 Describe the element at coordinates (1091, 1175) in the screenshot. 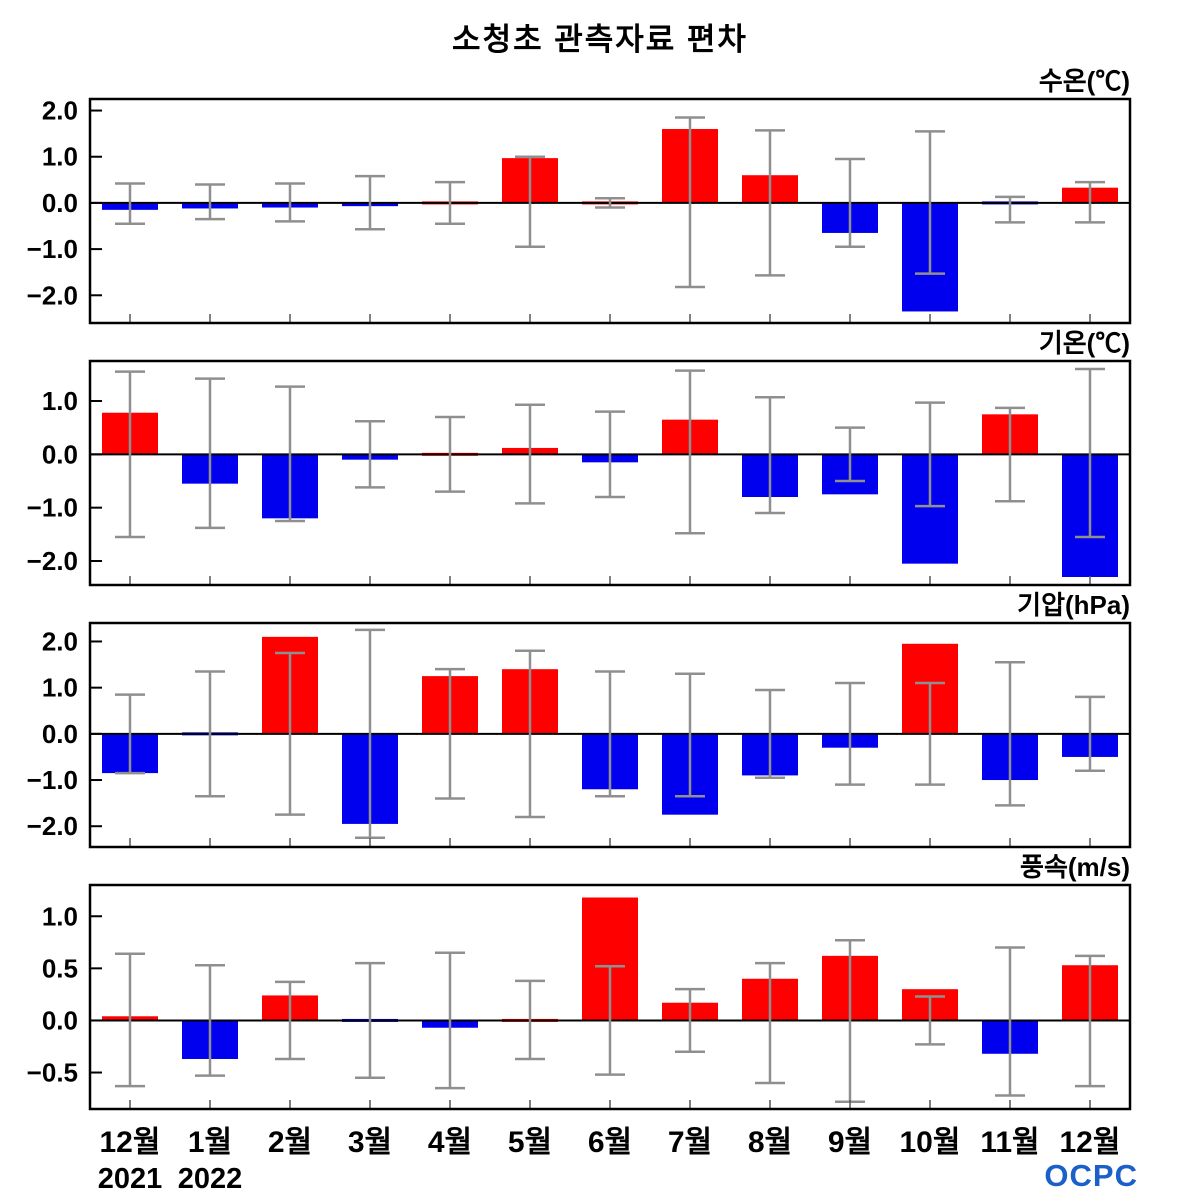

I see `ocpc-logo: OCPC` at that location.